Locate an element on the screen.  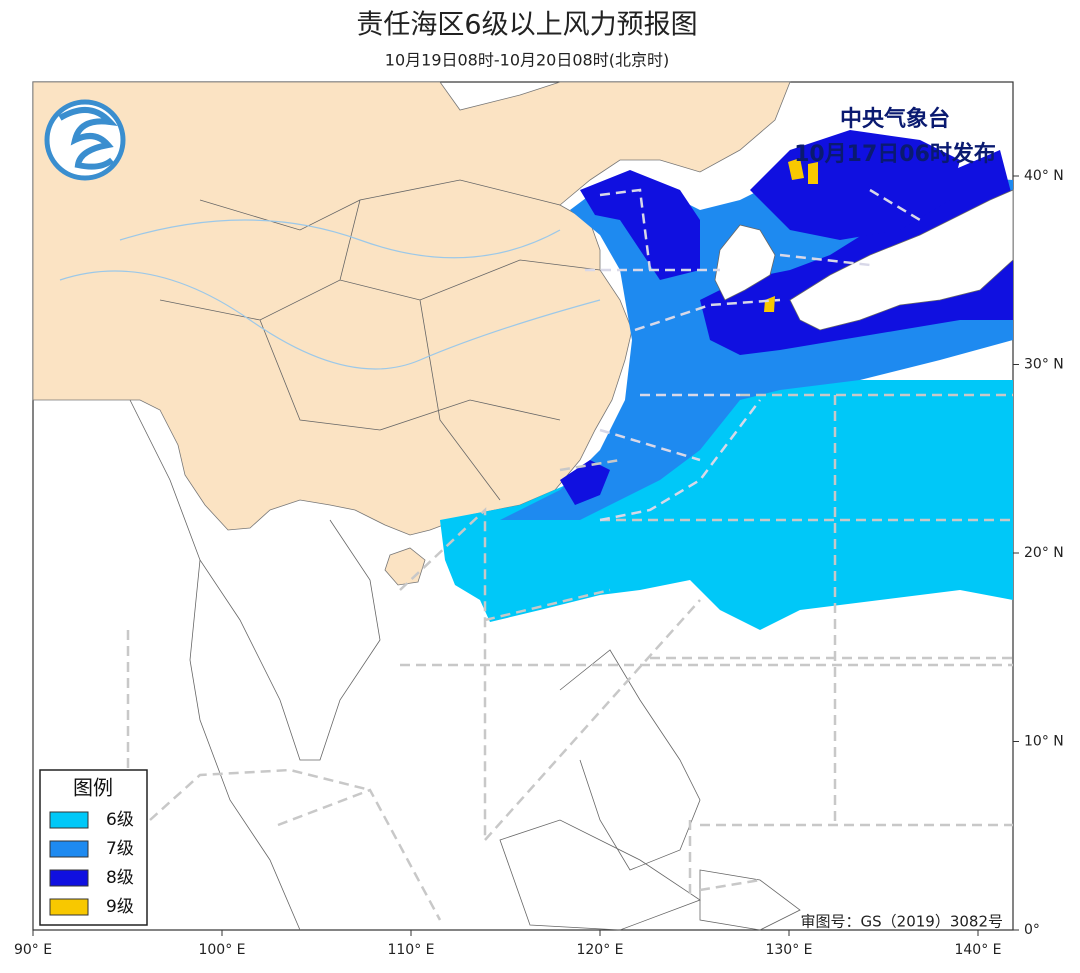
map-number: 审图号：GS（2019）3082号 is located at coordinates (902, 922).